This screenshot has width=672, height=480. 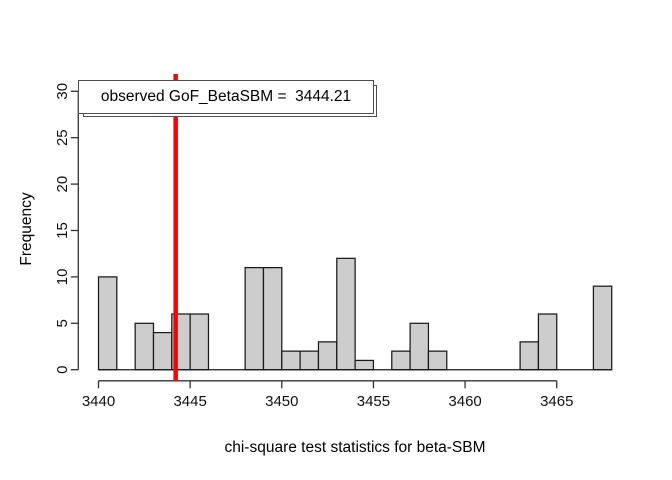 I want to click on legend-box: observed GoF_BetaSBM = 3444.21, so click(x=226, y=97).